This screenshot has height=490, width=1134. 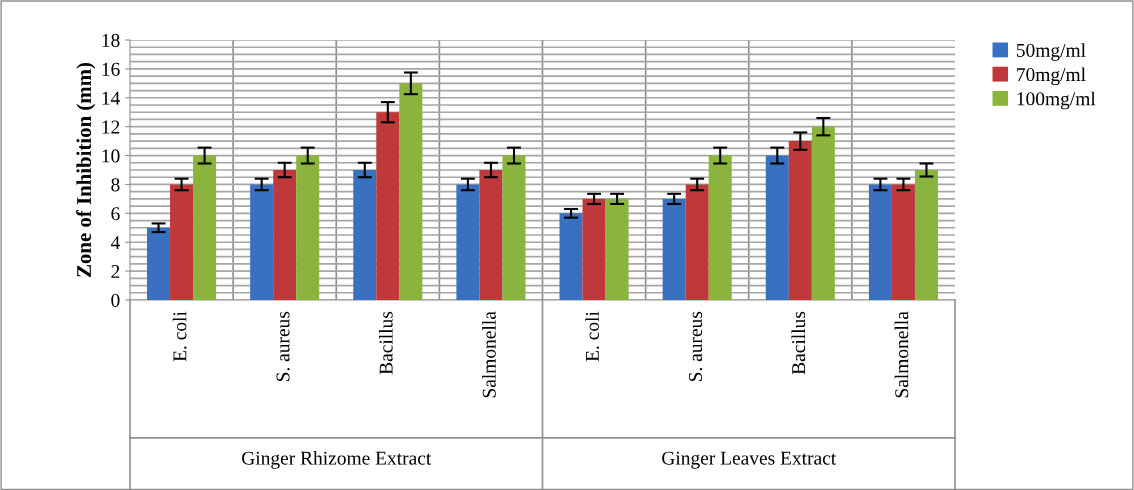 I want to click on y-axis-title: Zone of Inhibition (mm), so click(x=86, y=169).